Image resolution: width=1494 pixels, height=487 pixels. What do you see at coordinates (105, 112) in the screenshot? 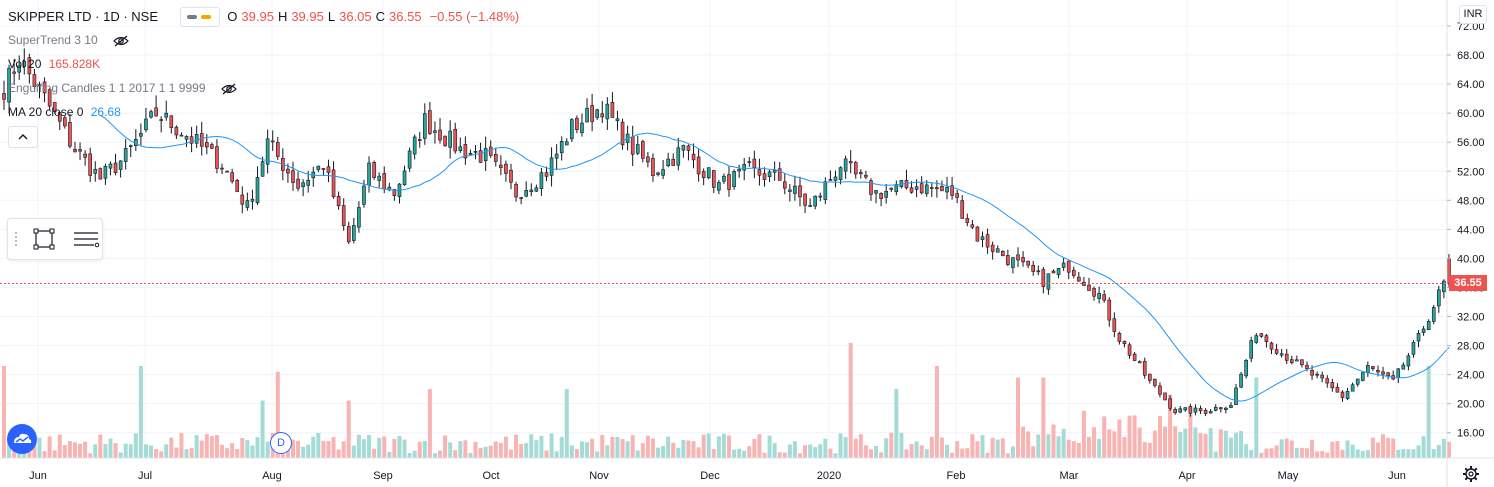
I see `ma-value: 26.68` at bounding box center [105, 112].